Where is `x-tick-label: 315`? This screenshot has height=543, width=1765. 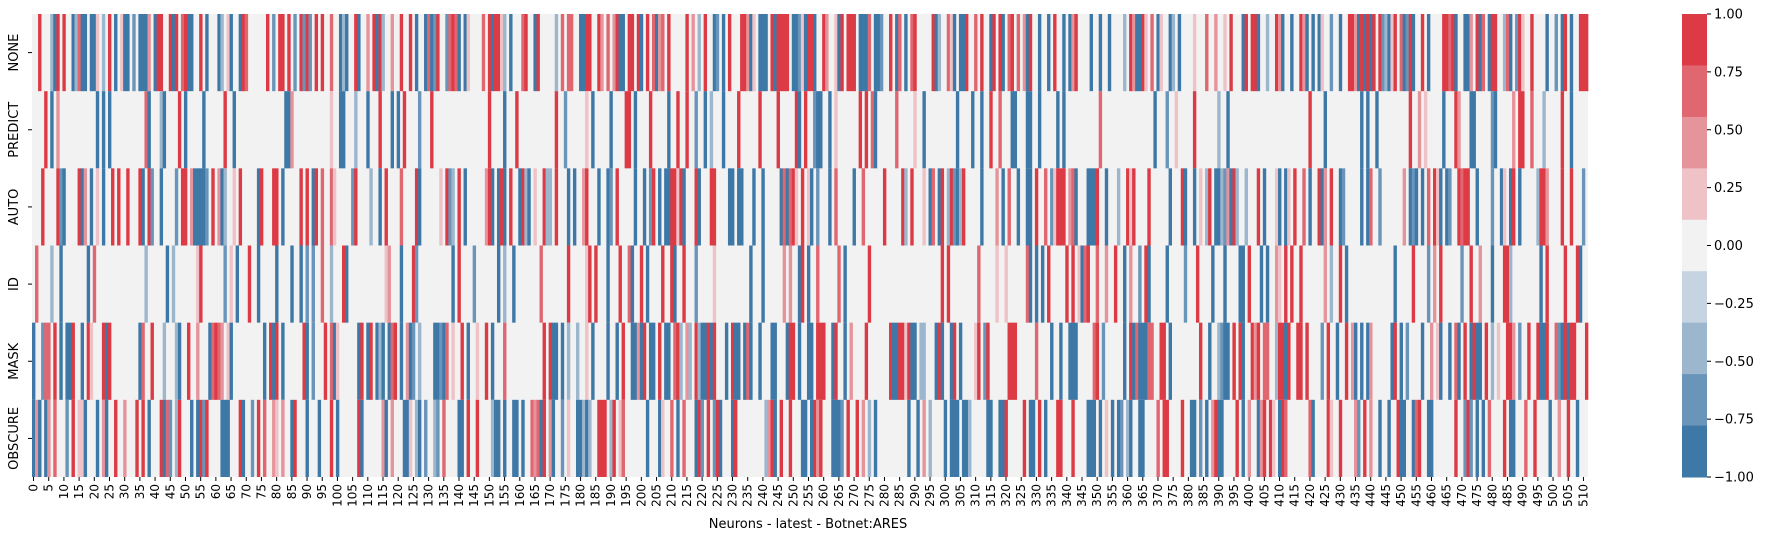 x-tick-label: 315 is located at coordinates (991, 495).